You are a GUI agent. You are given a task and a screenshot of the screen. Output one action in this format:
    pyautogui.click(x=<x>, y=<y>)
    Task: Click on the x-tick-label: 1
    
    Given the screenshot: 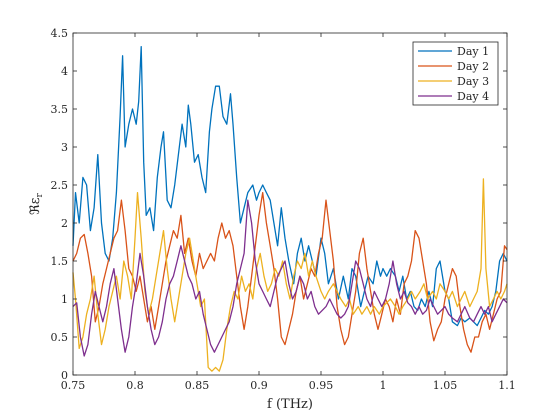 What is the action you would take?
    pyautogui.click(x=383, y=385)
    